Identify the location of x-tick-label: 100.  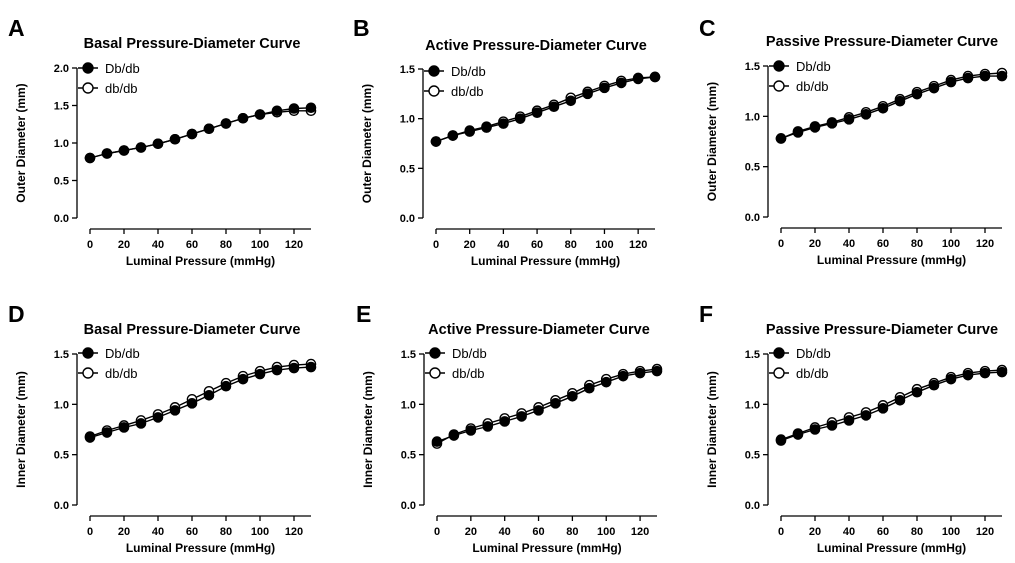
(604, 245).